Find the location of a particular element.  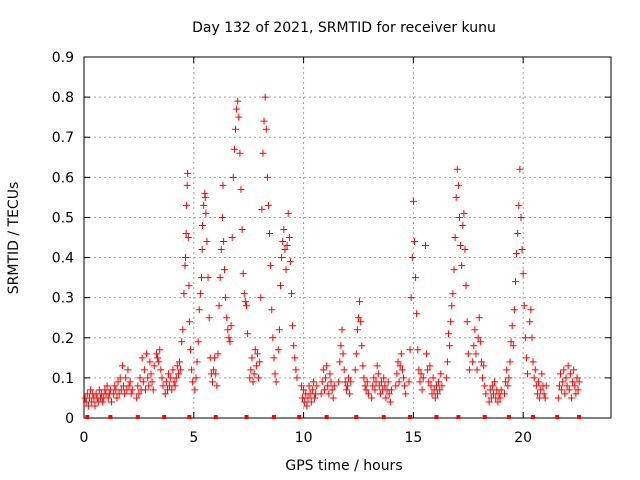

x-tick-label: 5 is located at coordinates (193, 438).